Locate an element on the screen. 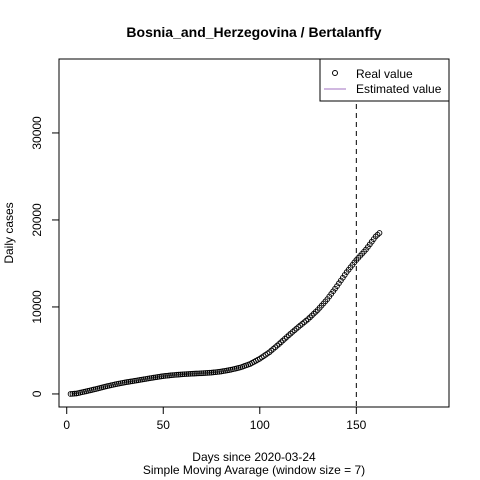  y-tick-label: 20000 is located at coordinates (37, 220).